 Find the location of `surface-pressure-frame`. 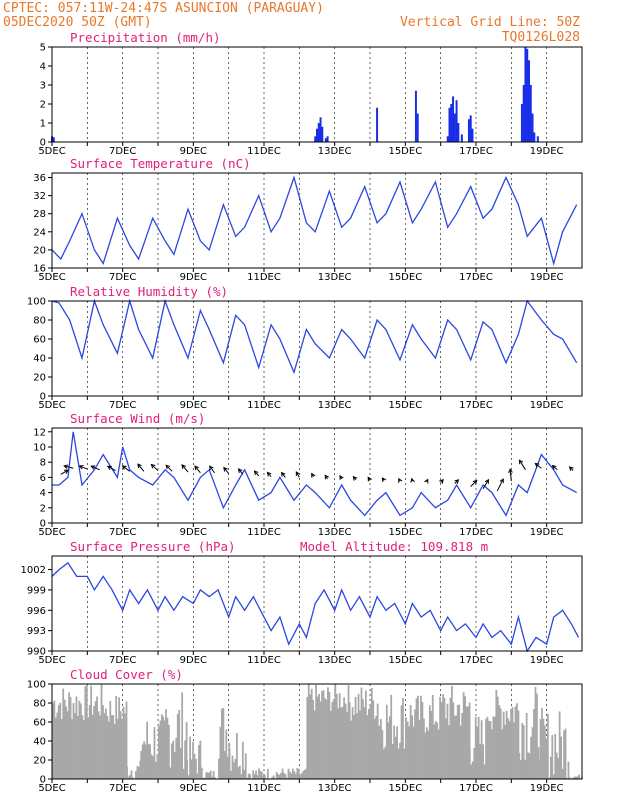

surface-pressure-frame is located at coordinates (317, 603).